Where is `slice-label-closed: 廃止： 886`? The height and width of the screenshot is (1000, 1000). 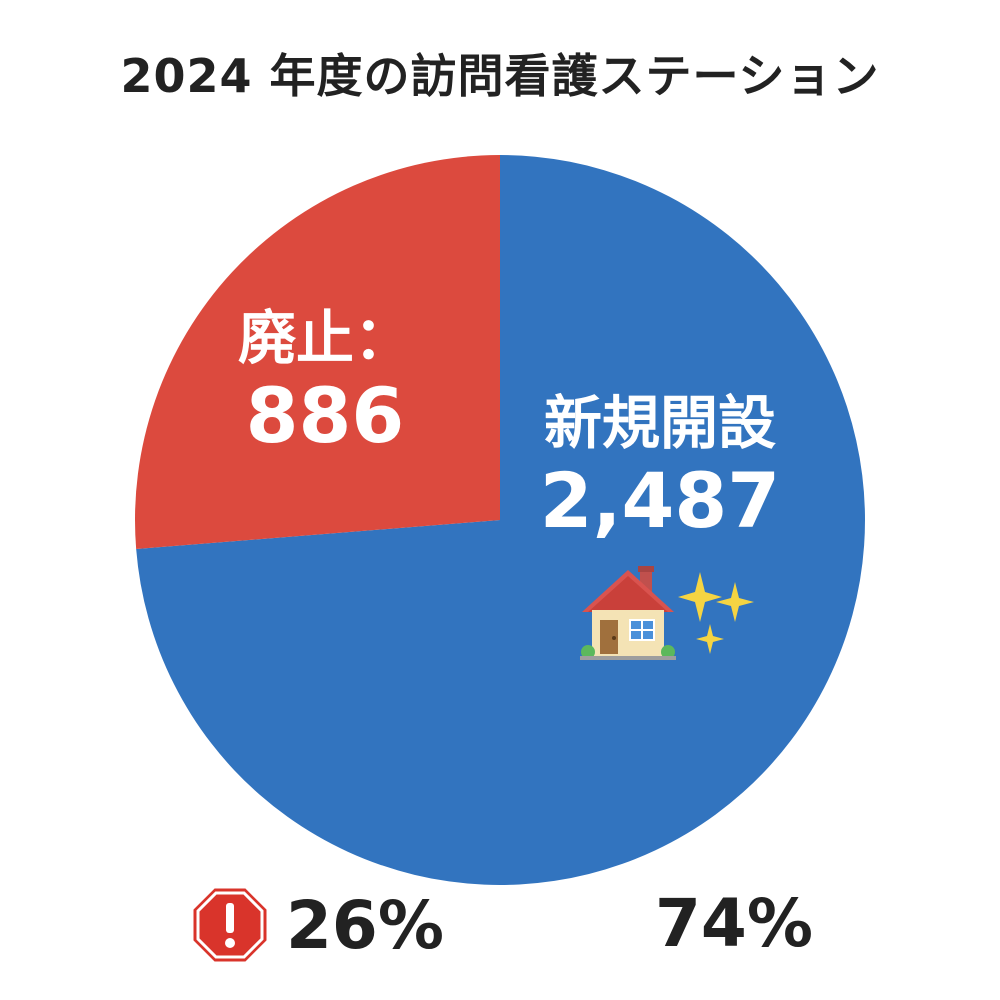 slice-label-closed: 廃止： 886 is located at coordinates (325, 382).